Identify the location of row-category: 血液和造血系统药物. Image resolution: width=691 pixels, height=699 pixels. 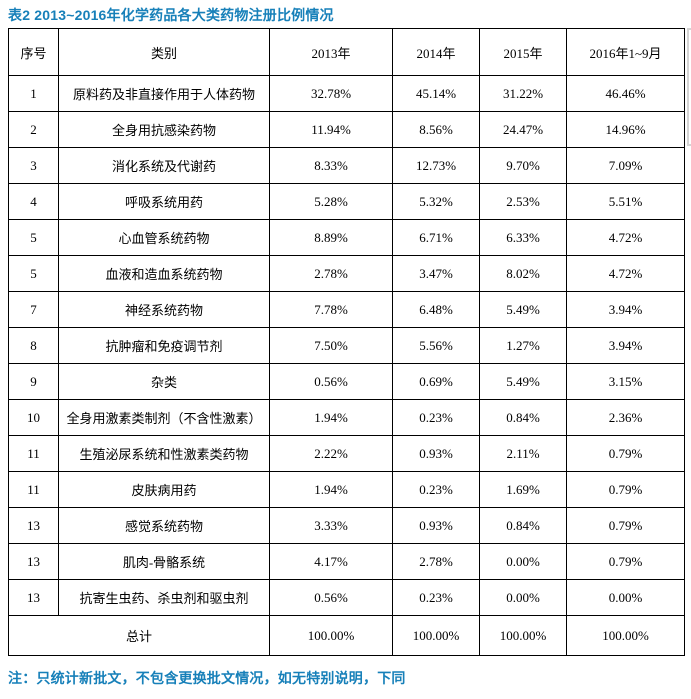
(164, 273).